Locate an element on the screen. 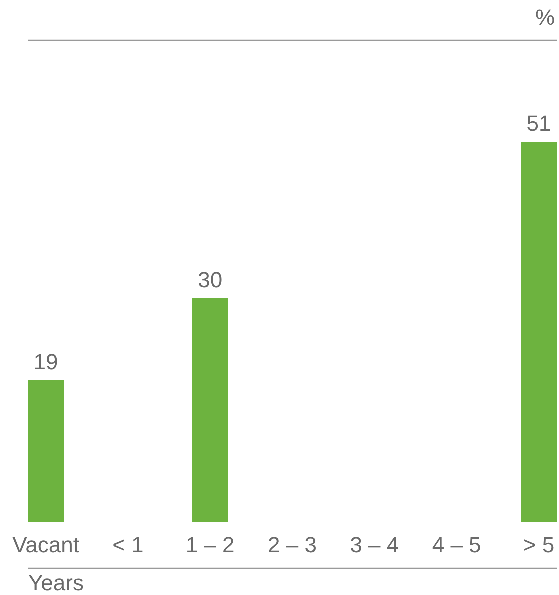 Image resolution: width=559 pixels, height=595 pixels. x-tick-label: Vacant is located at coordinates (46, 545).